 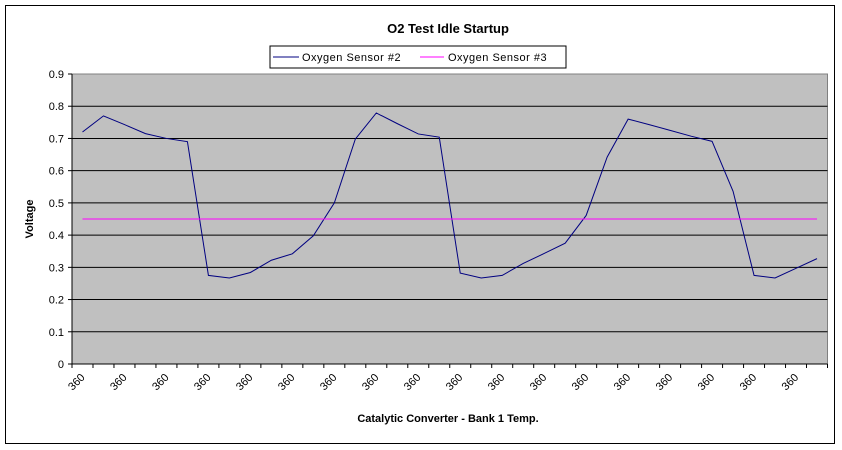 I want to click on x-axis-label: Catalytic Converter - Bank 1 Temp., so click(x=447, y=419).